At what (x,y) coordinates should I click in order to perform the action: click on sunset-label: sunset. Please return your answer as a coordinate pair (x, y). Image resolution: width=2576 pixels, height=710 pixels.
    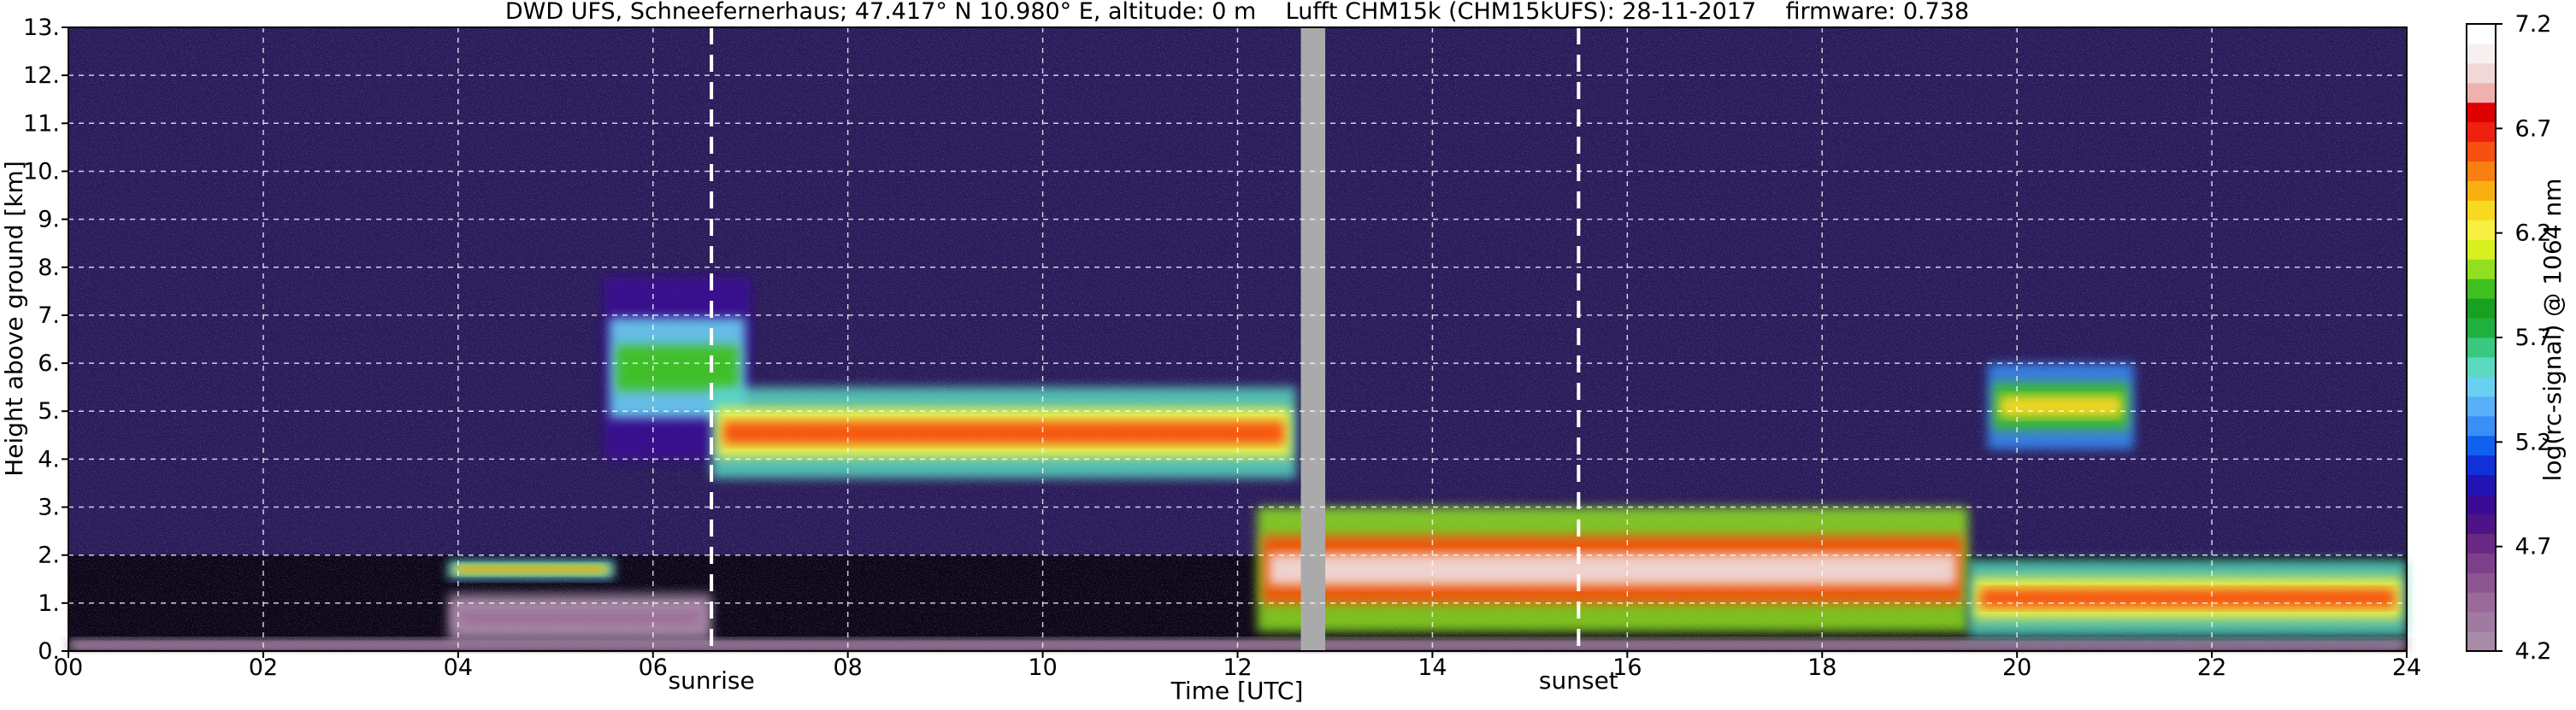
    Looking at the image, I should click on (1578, 680).